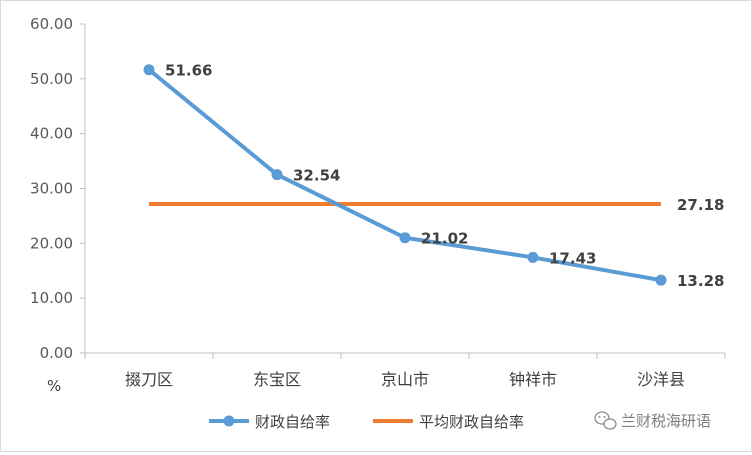 The height and width of the screenshot is (455, 752). Describe the element at coordinates (316, 176) in the screenshot. I see `fiscal-data-label: 32.54` at that location.